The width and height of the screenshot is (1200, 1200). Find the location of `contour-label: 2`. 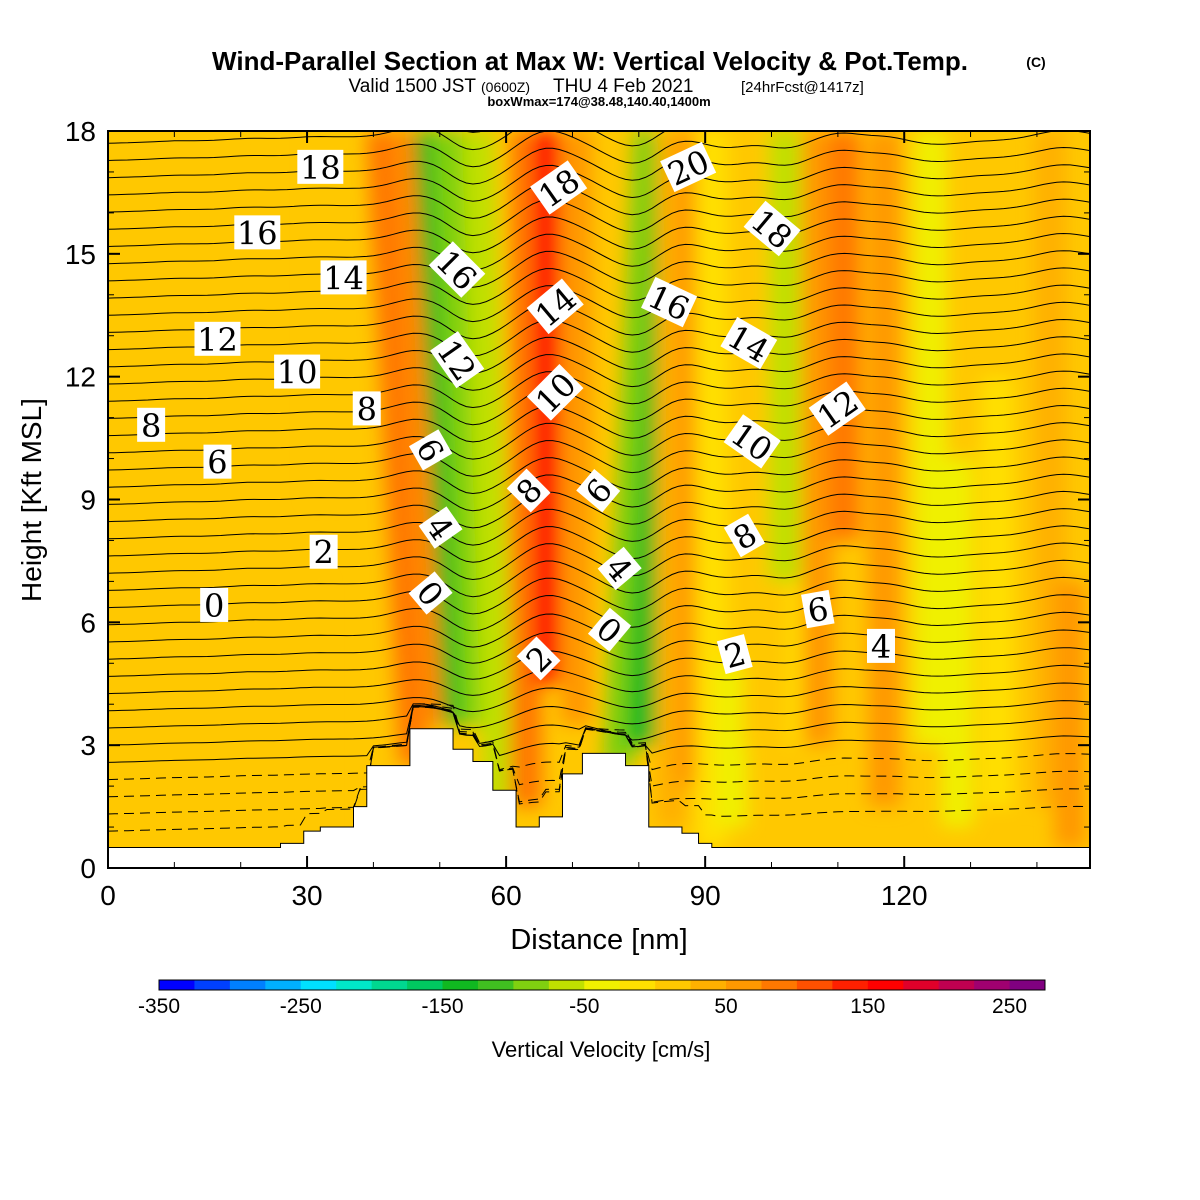

contour-label: 2 is located at coordinates (734, 655).